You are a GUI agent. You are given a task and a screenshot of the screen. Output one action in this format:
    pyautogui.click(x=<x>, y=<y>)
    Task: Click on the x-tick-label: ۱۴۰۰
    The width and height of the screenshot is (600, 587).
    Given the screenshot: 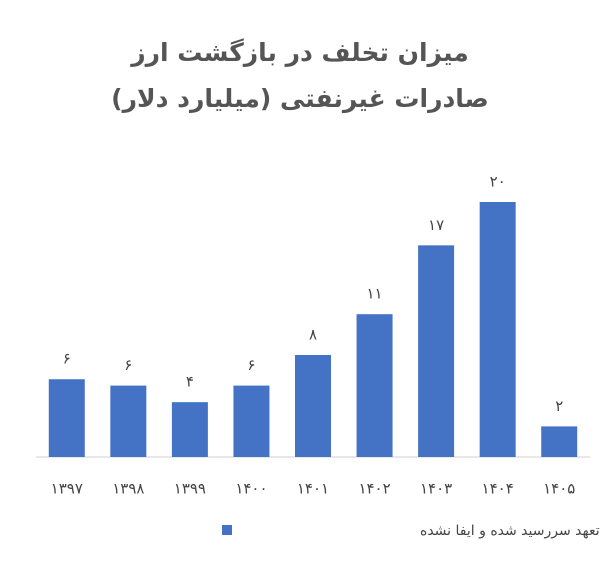 What is the action you would take?
    pyautogui.click(x=251, y=489)
    